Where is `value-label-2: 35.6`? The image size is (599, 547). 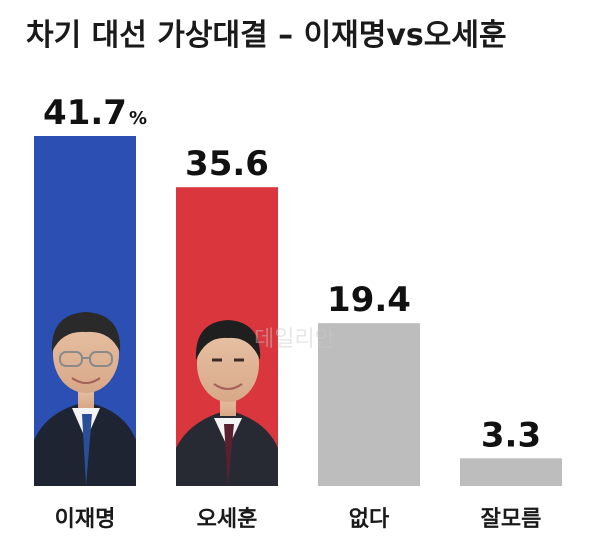
value-label-2: 35.6 is located at coordinates (227, 164).